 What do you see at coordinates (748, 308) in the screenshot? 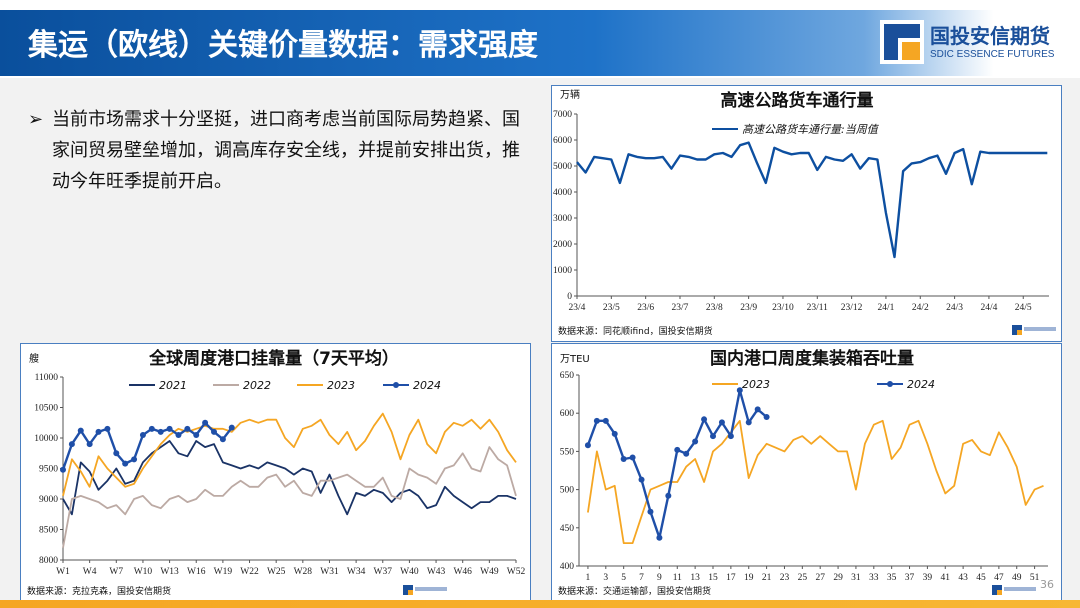
I see `x-tick-label: 23/9` at bounding box center [748, 308].